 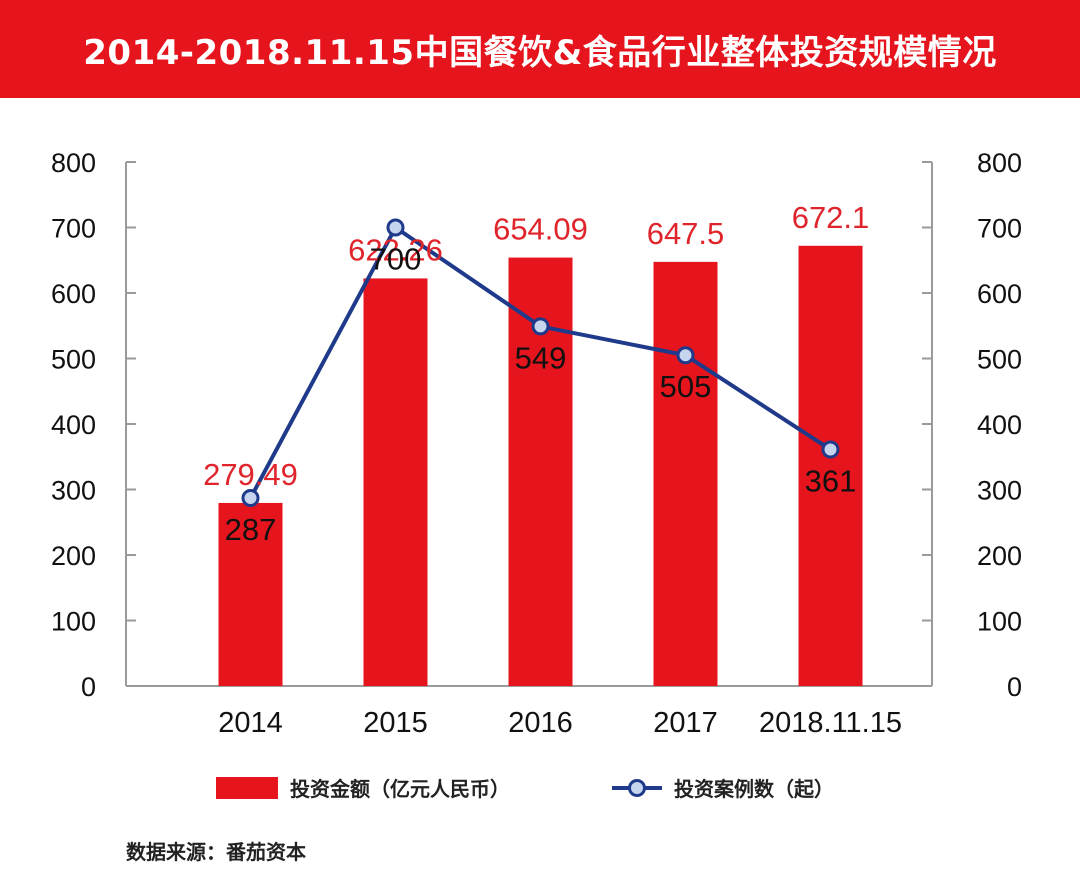 I want to click on bar-value-label: 647.5, so click(x=686, y=233).